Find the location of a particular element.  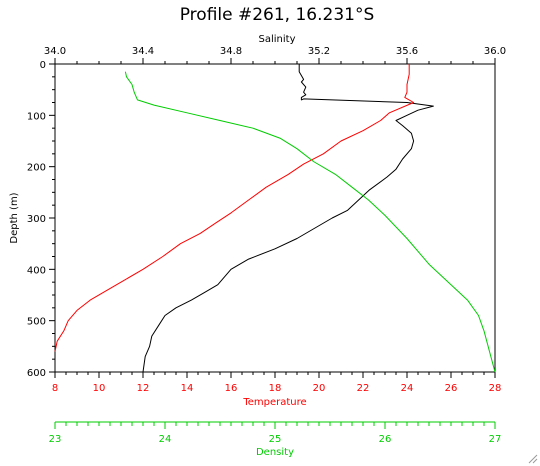

temperature-tick-label: 16 is located at coordinates (231, 388).